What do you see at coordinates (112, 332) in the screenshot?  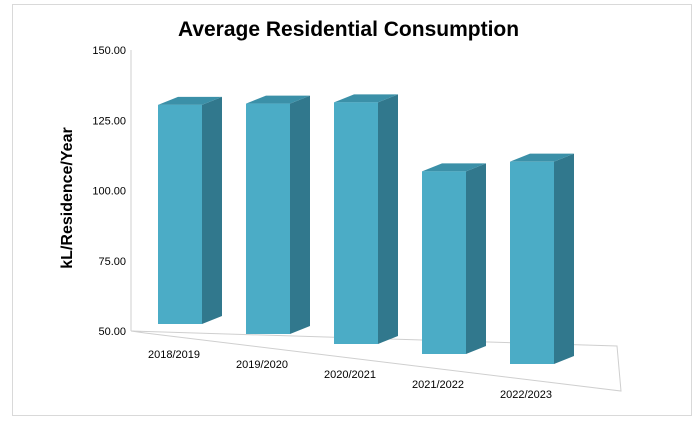 I see `y-tick-label: 50.00` at bounding box center [112, 332].